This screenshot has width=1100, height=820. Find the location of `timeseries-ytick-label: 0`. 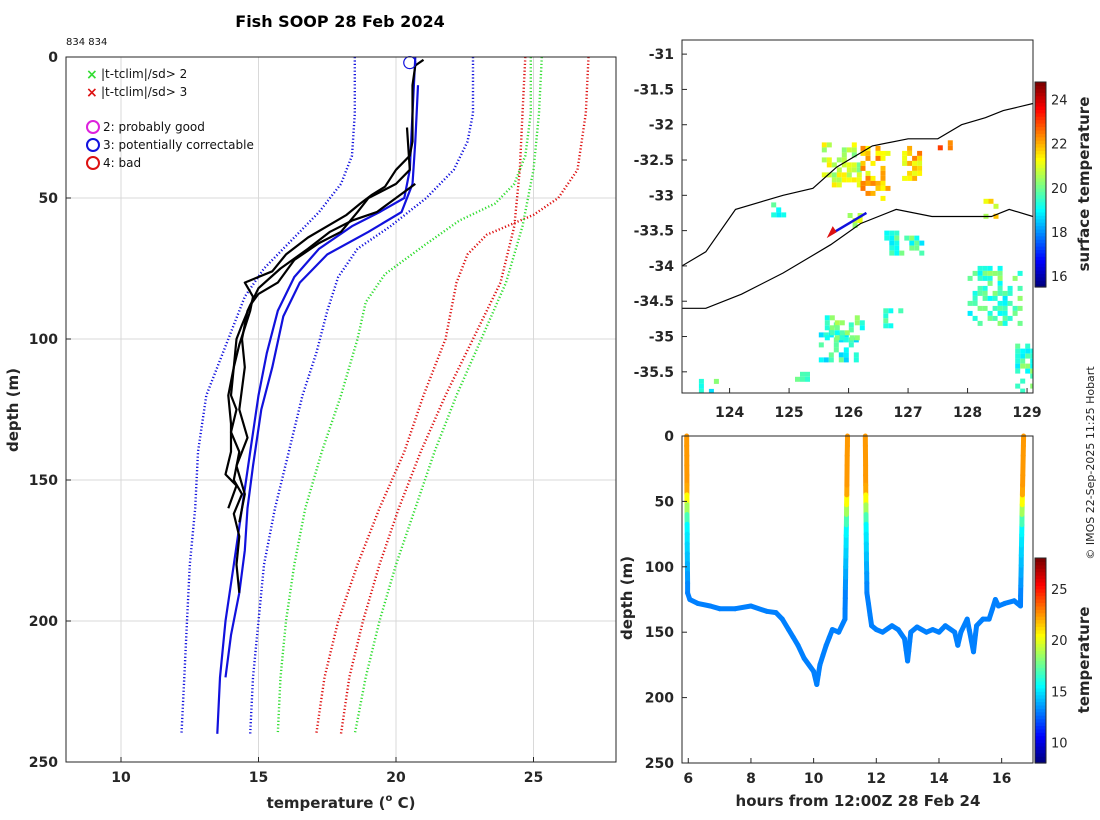

timeseries-ytick-label: 0 is located at coordinates (669, 437).